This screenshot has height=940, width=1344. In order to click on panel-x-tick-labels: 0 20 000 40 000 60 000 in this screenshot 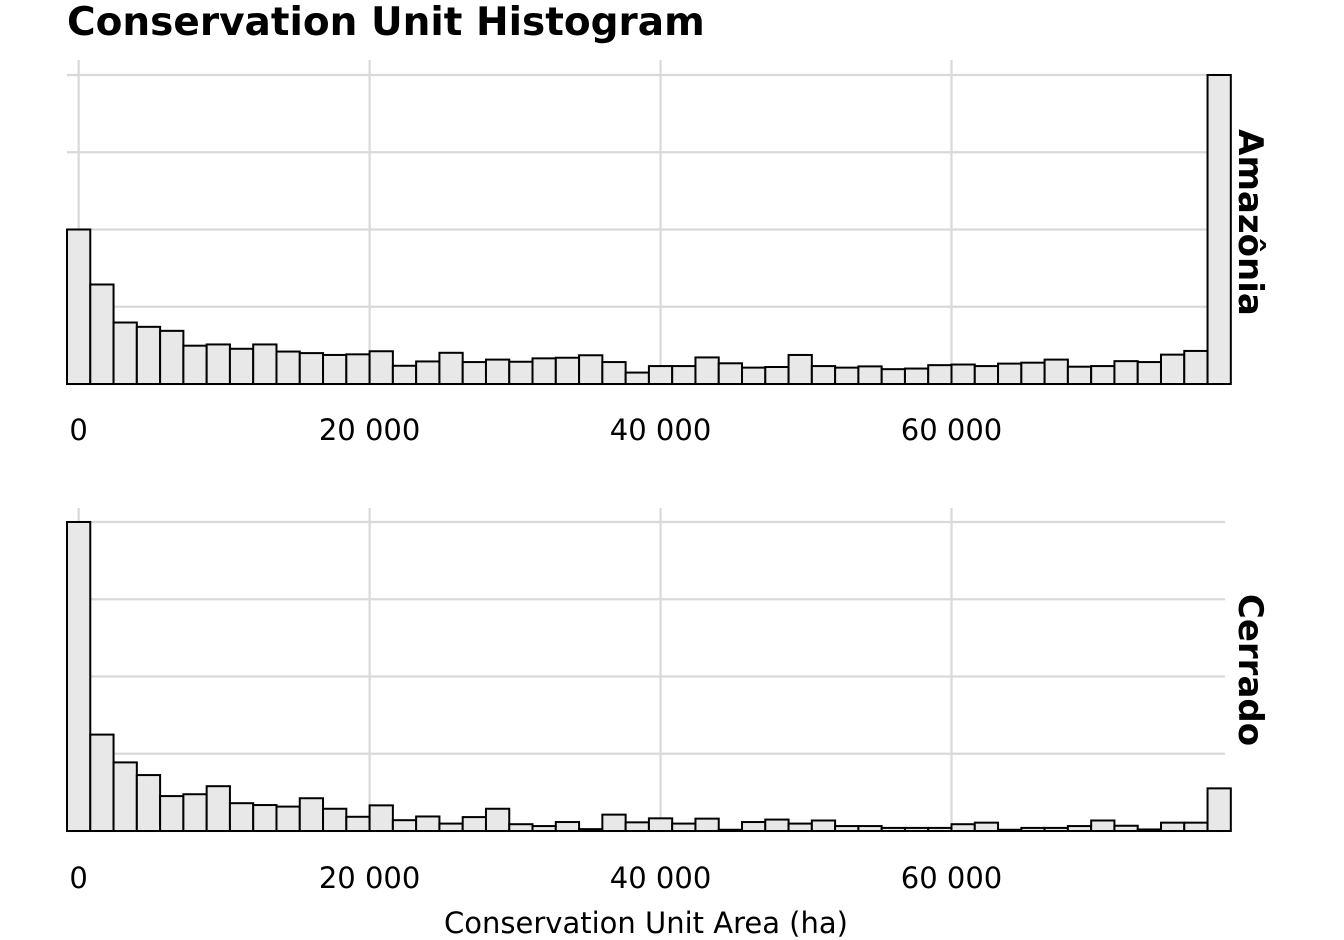, I will do `click(535, 430)`.